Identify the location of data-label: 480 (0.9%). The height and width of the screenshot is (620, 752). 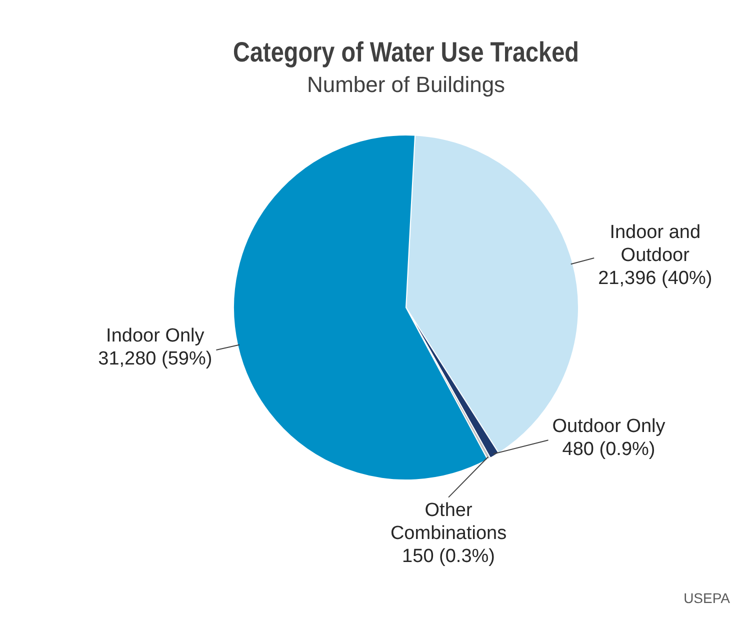
(609, 449).